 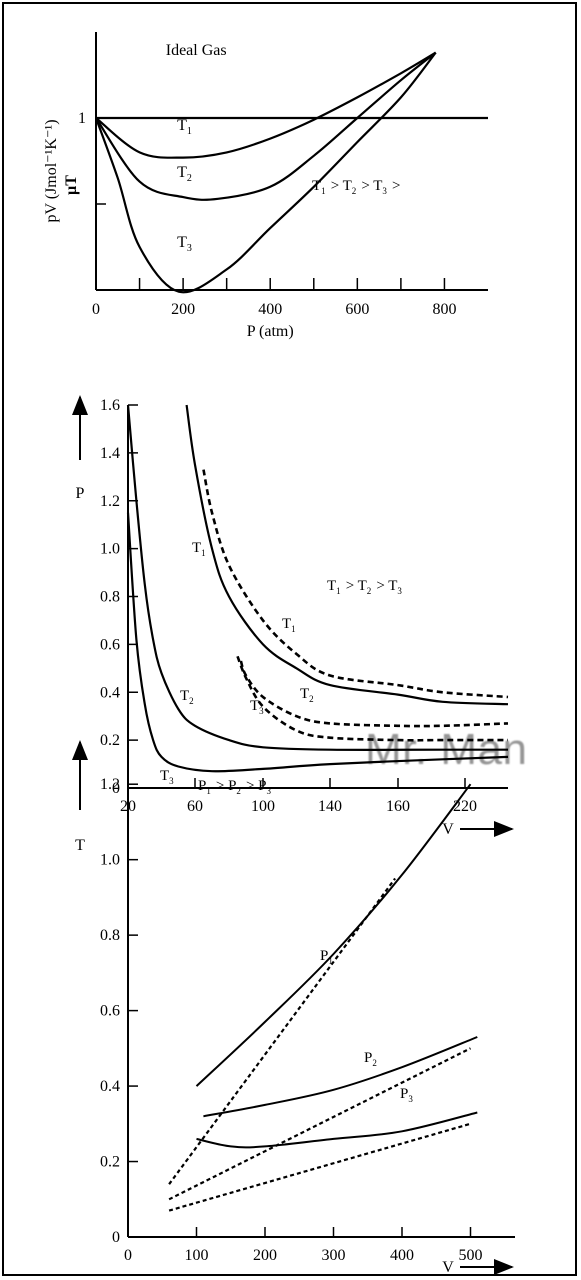 What do you see at coordinates (356, 187) in the screenshot?
I see `chart-annotation: T1 > T2 > T3 >` at bounding box center [356, 187].